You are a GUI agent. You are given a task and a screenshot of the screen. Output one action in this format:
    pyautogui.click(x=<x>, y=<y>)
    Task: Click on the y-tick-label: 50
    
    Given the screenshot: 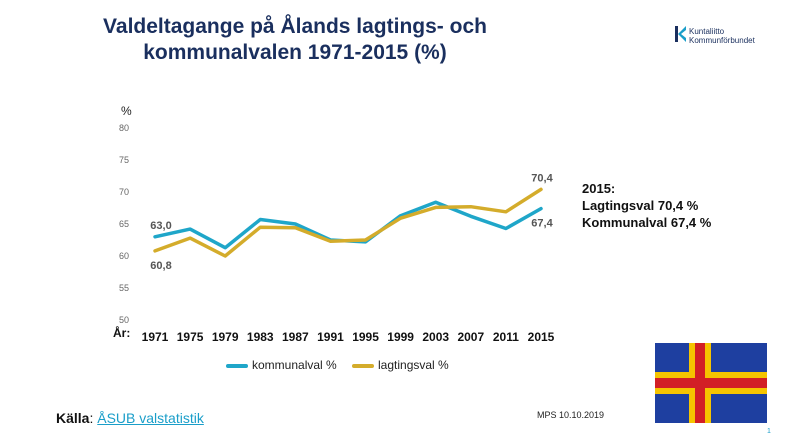 What is the action you would take?
    pyautogui.click(x=124, y=320)
    